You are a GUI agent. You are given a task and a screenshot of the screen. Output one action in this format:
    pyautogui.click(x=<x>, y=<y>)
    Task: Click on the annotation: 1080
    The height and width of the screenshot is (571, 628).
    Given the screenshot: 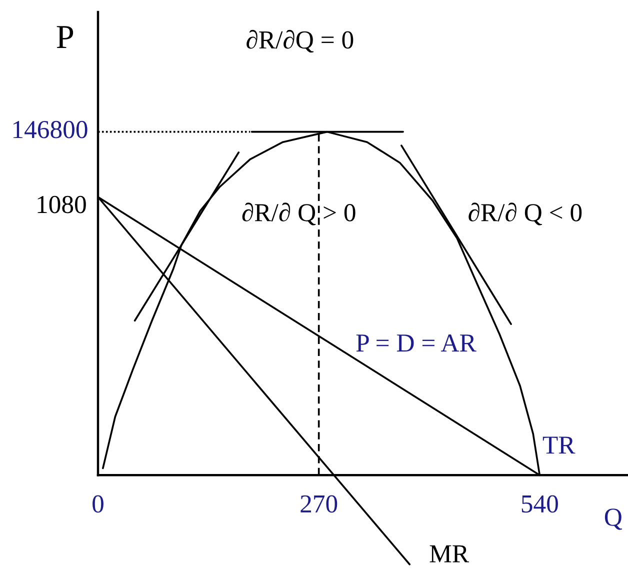 What is the action you would take?
    pyautogui.click(x=62, y=205)
    